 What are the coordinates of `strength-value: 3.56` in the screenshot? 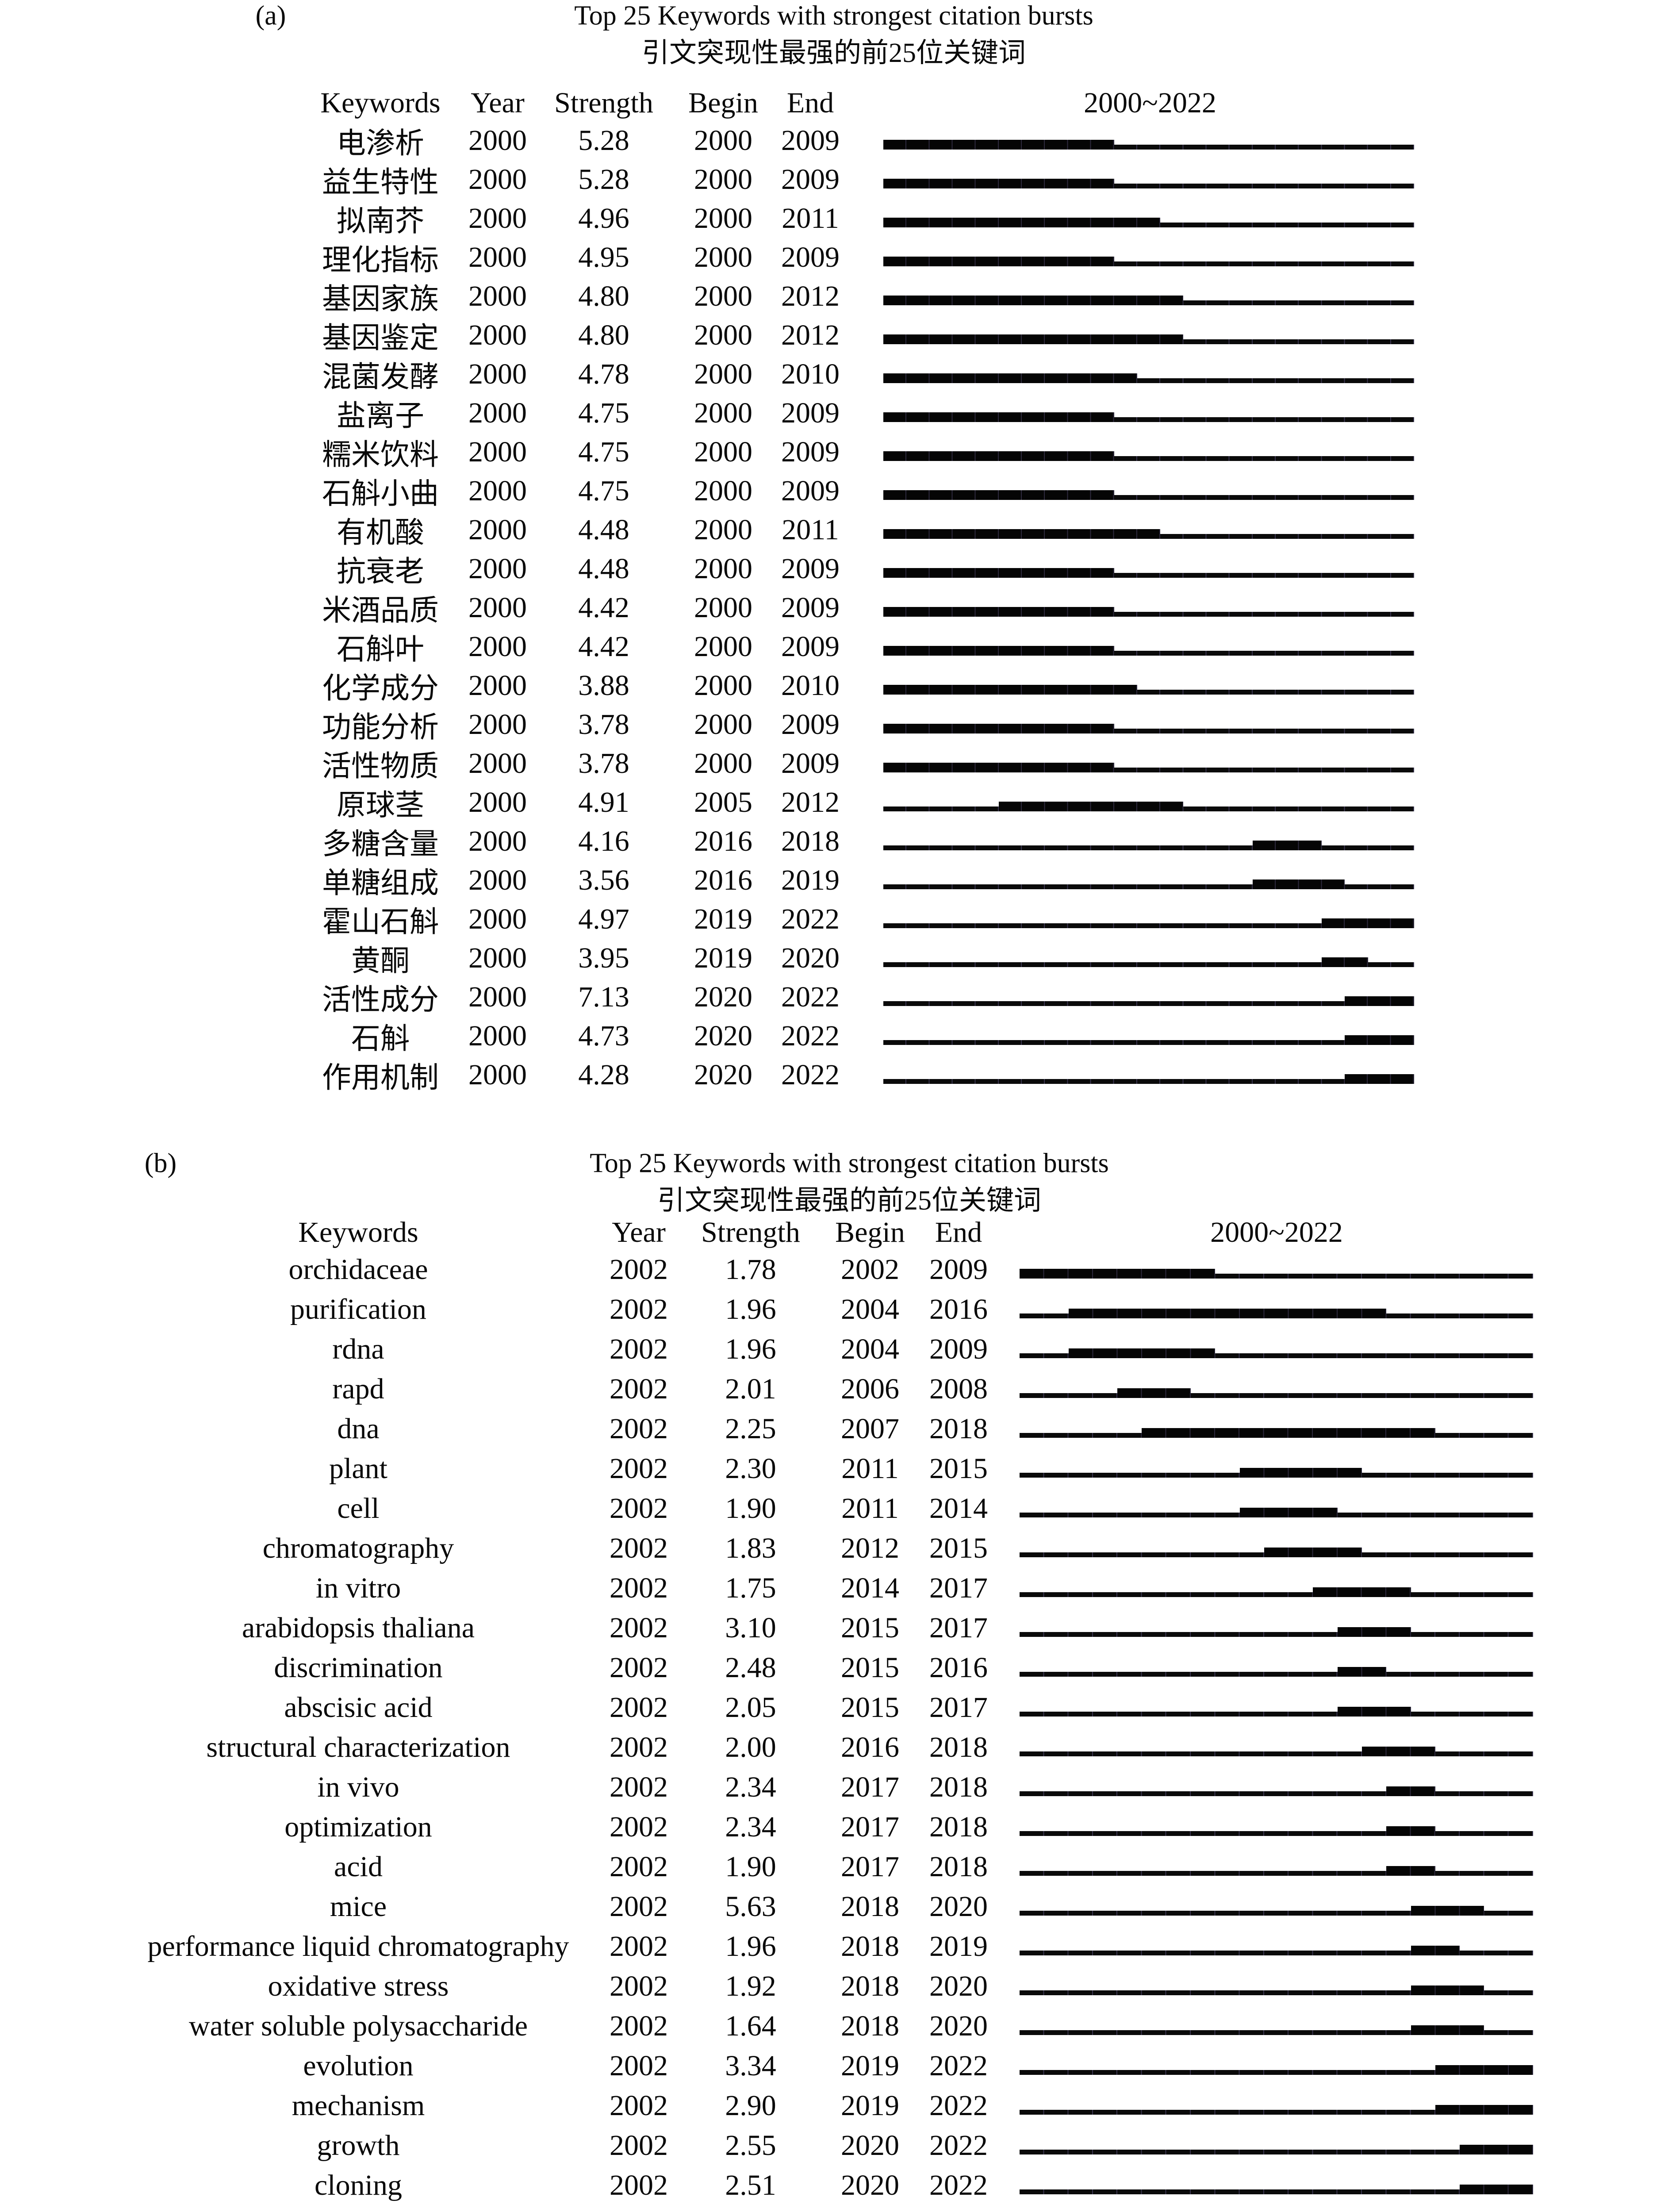 It's located at (603, 880).